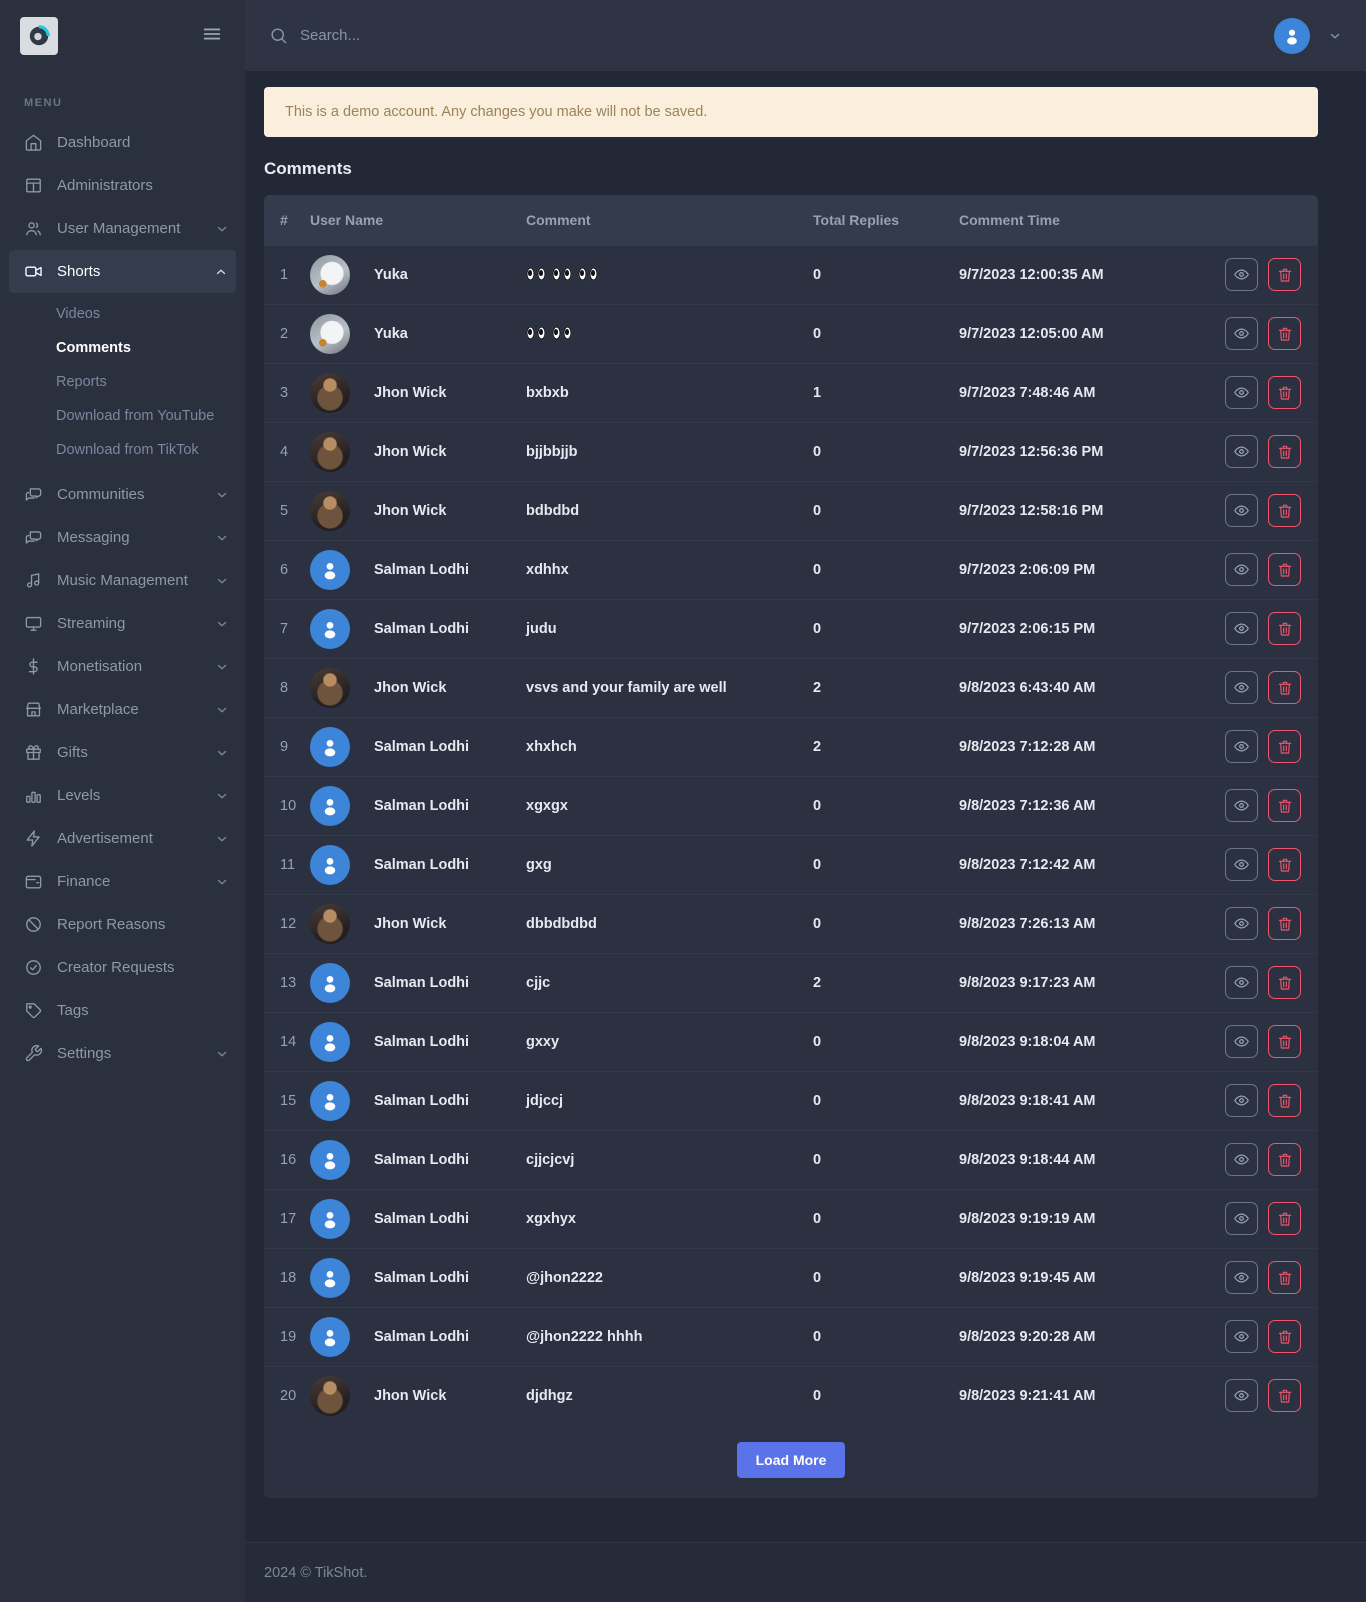 Image resolution: width=1366 pixels, height=1602 pixels. What do you see at coordinates (122, 795) in the screenshot?
I see `sidebar-item-levels: Levels` at bounding box center [122, 795].